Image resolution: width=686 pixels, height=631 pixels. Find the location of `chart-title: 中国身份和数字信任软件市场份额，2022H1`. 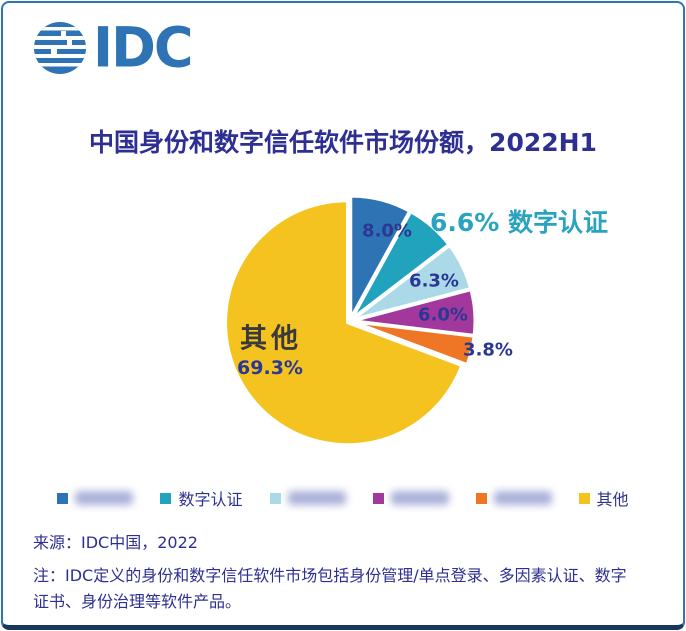

chart-title: 中国身份和数字信任软件市场份额，2022H1 is located at coordinates (343, 142).